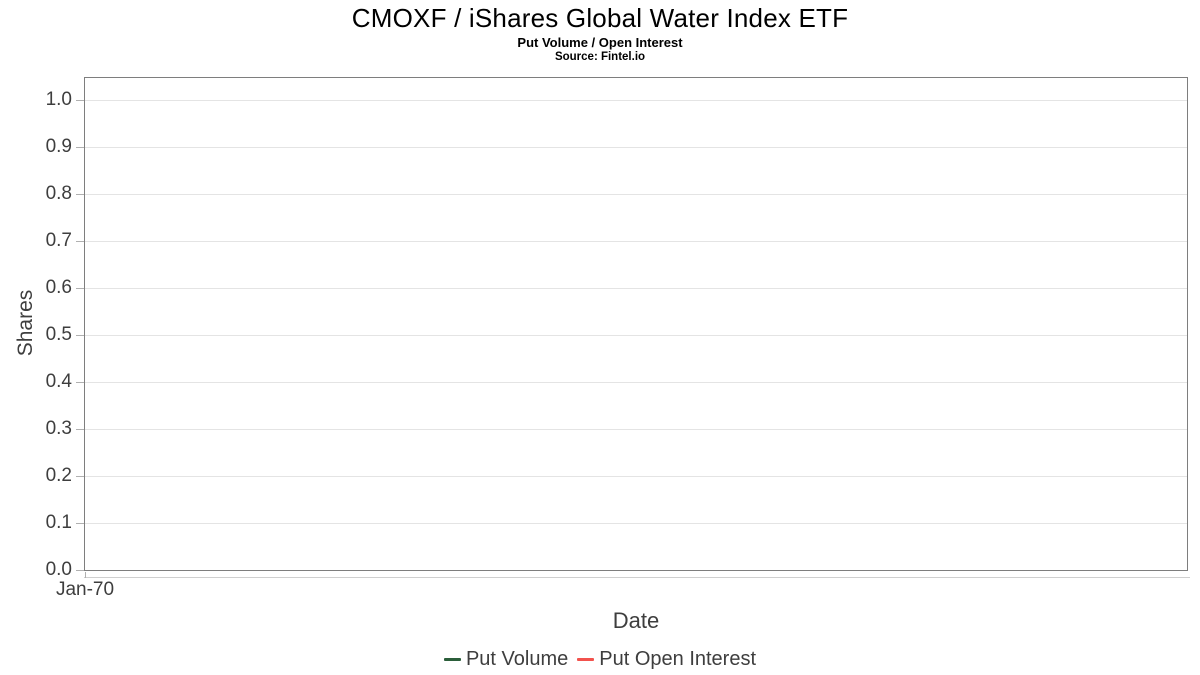  Describe the element at coordinates (58, 99) in the screenshot. I see `y-tick-label: 1.0` at that location.